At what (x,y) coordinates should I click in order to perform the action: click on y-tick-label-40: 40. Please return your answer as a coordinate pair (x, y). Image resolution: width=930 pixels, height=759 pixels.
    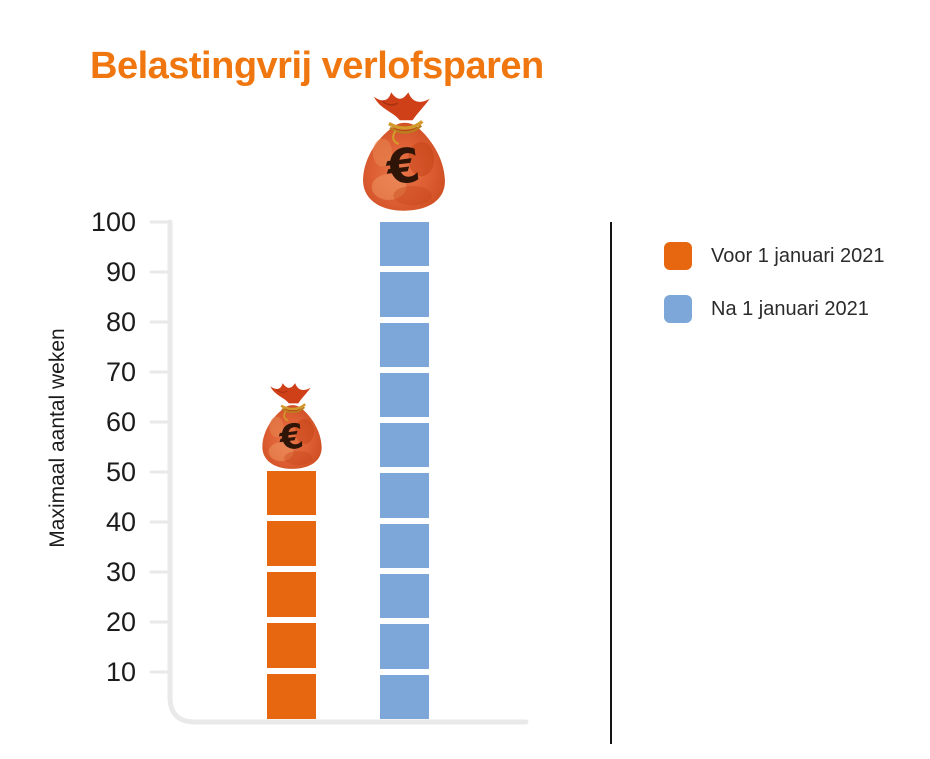
    Looking at the image, I should click on (120, 522).